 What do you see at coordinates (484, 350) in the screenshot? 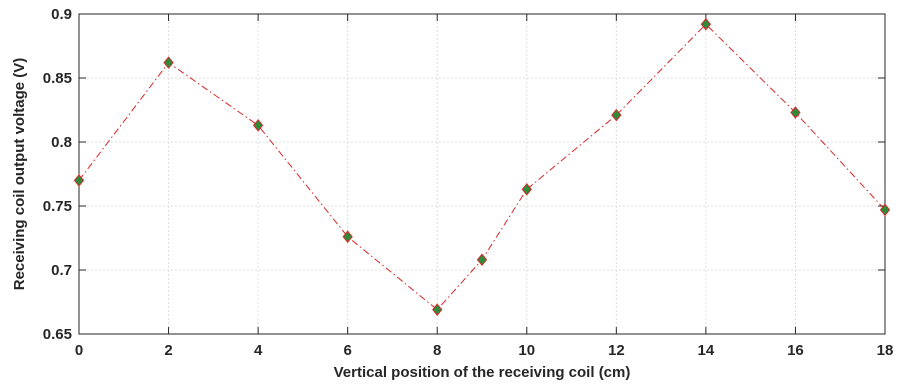
I see `x-tick-labels: 0 2 4 6 8 10 12 14 16 18` at bounding box center [484, 350].